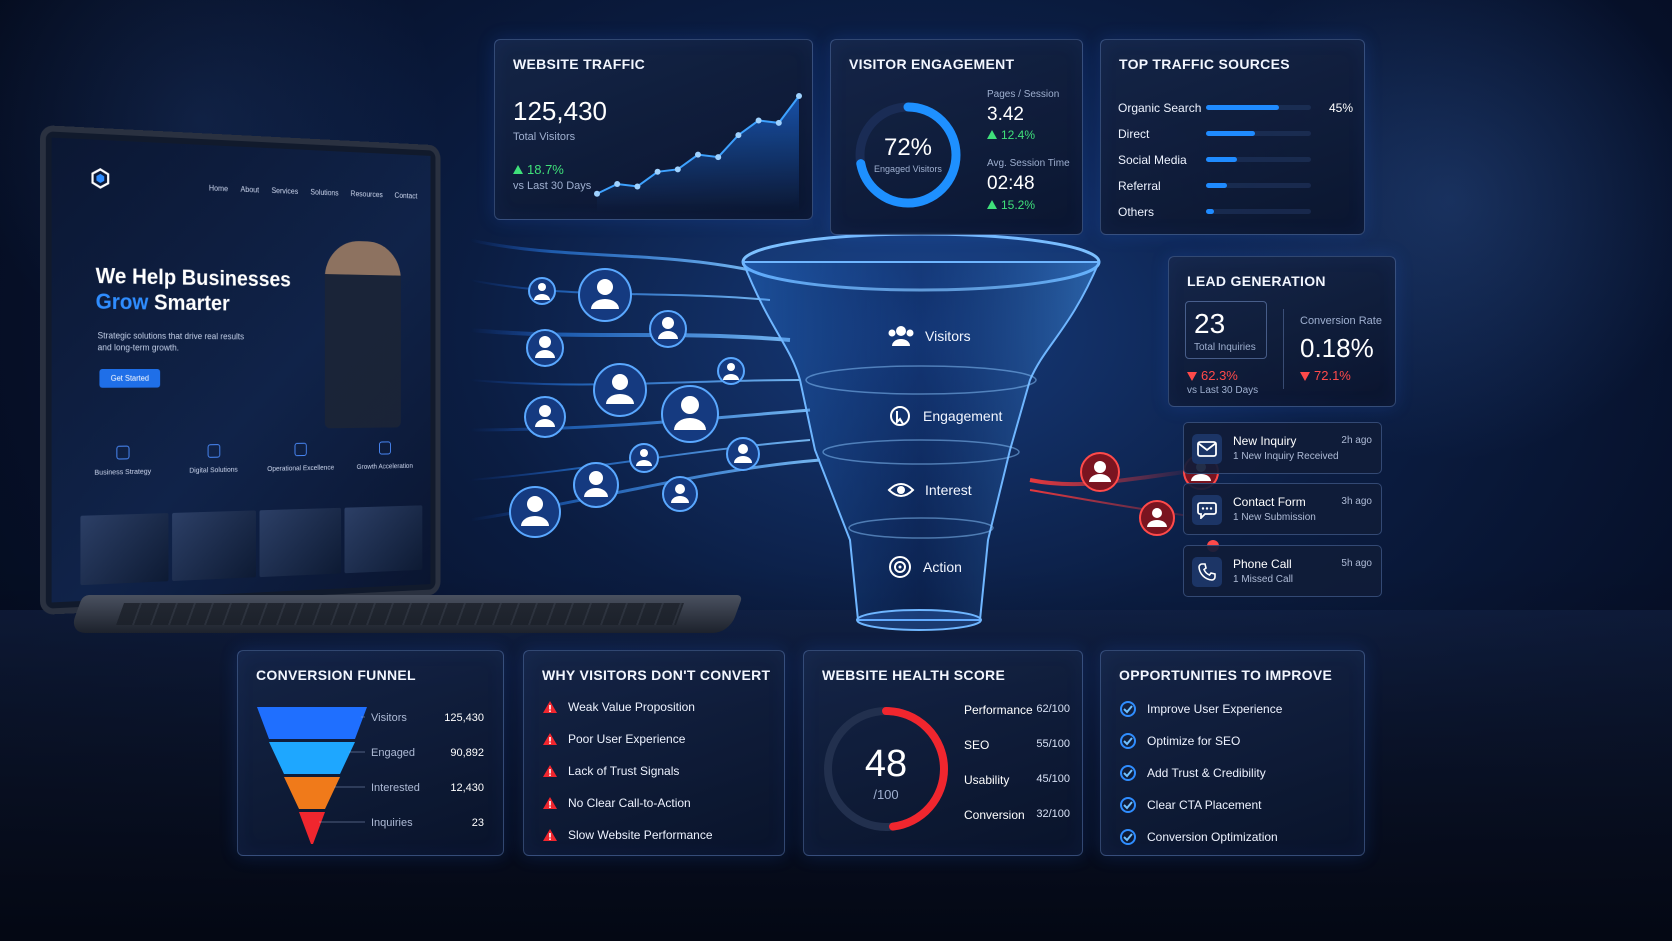  Describe the element at coordinates (1219, 375) in the screenshot. I see `inquiries-change-value: 62.3%` at that location.